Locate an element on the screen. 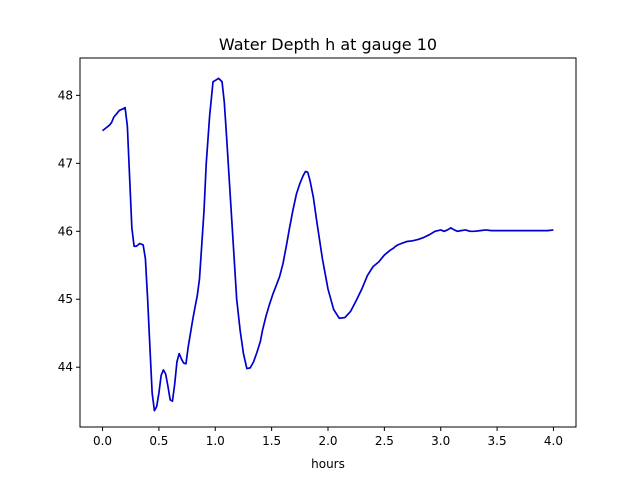 This screenshot has width=640, height=480. x-tick-label: 3.5 is located at coordinates (497, 441).